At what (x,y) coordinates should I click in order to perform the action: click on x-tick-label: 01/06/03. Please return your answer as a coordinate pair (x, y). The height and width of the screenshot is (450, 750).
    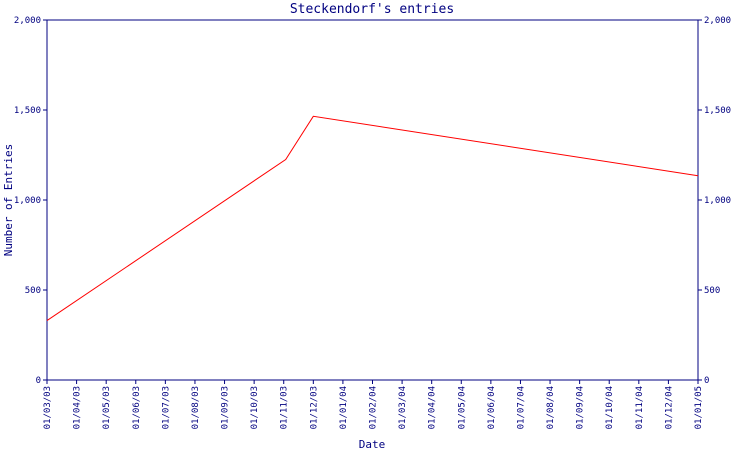
    Looking at the image, I should click on (137, 407).